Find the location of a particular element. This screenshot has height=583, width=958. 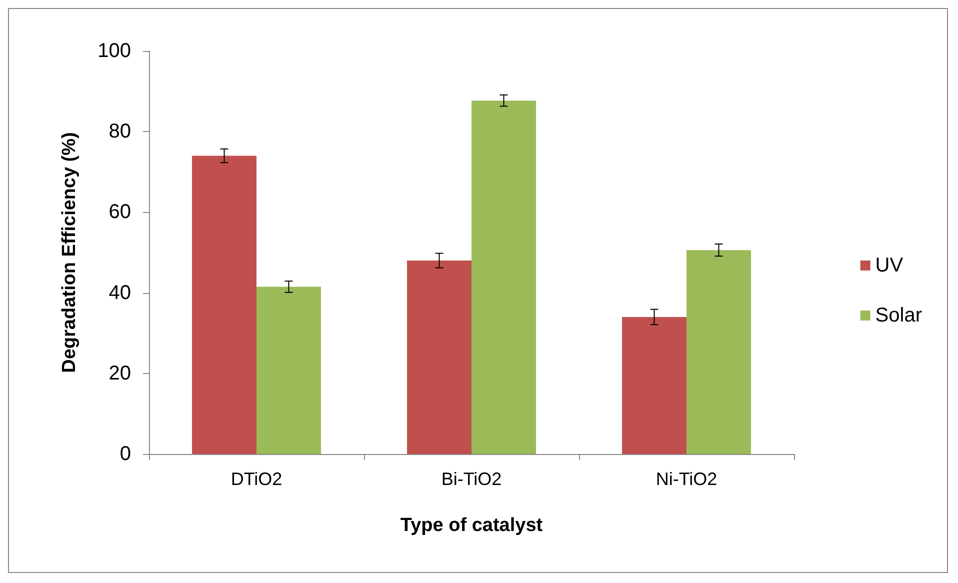

y-tick-label: 100 is located at coordinates (114, 51).